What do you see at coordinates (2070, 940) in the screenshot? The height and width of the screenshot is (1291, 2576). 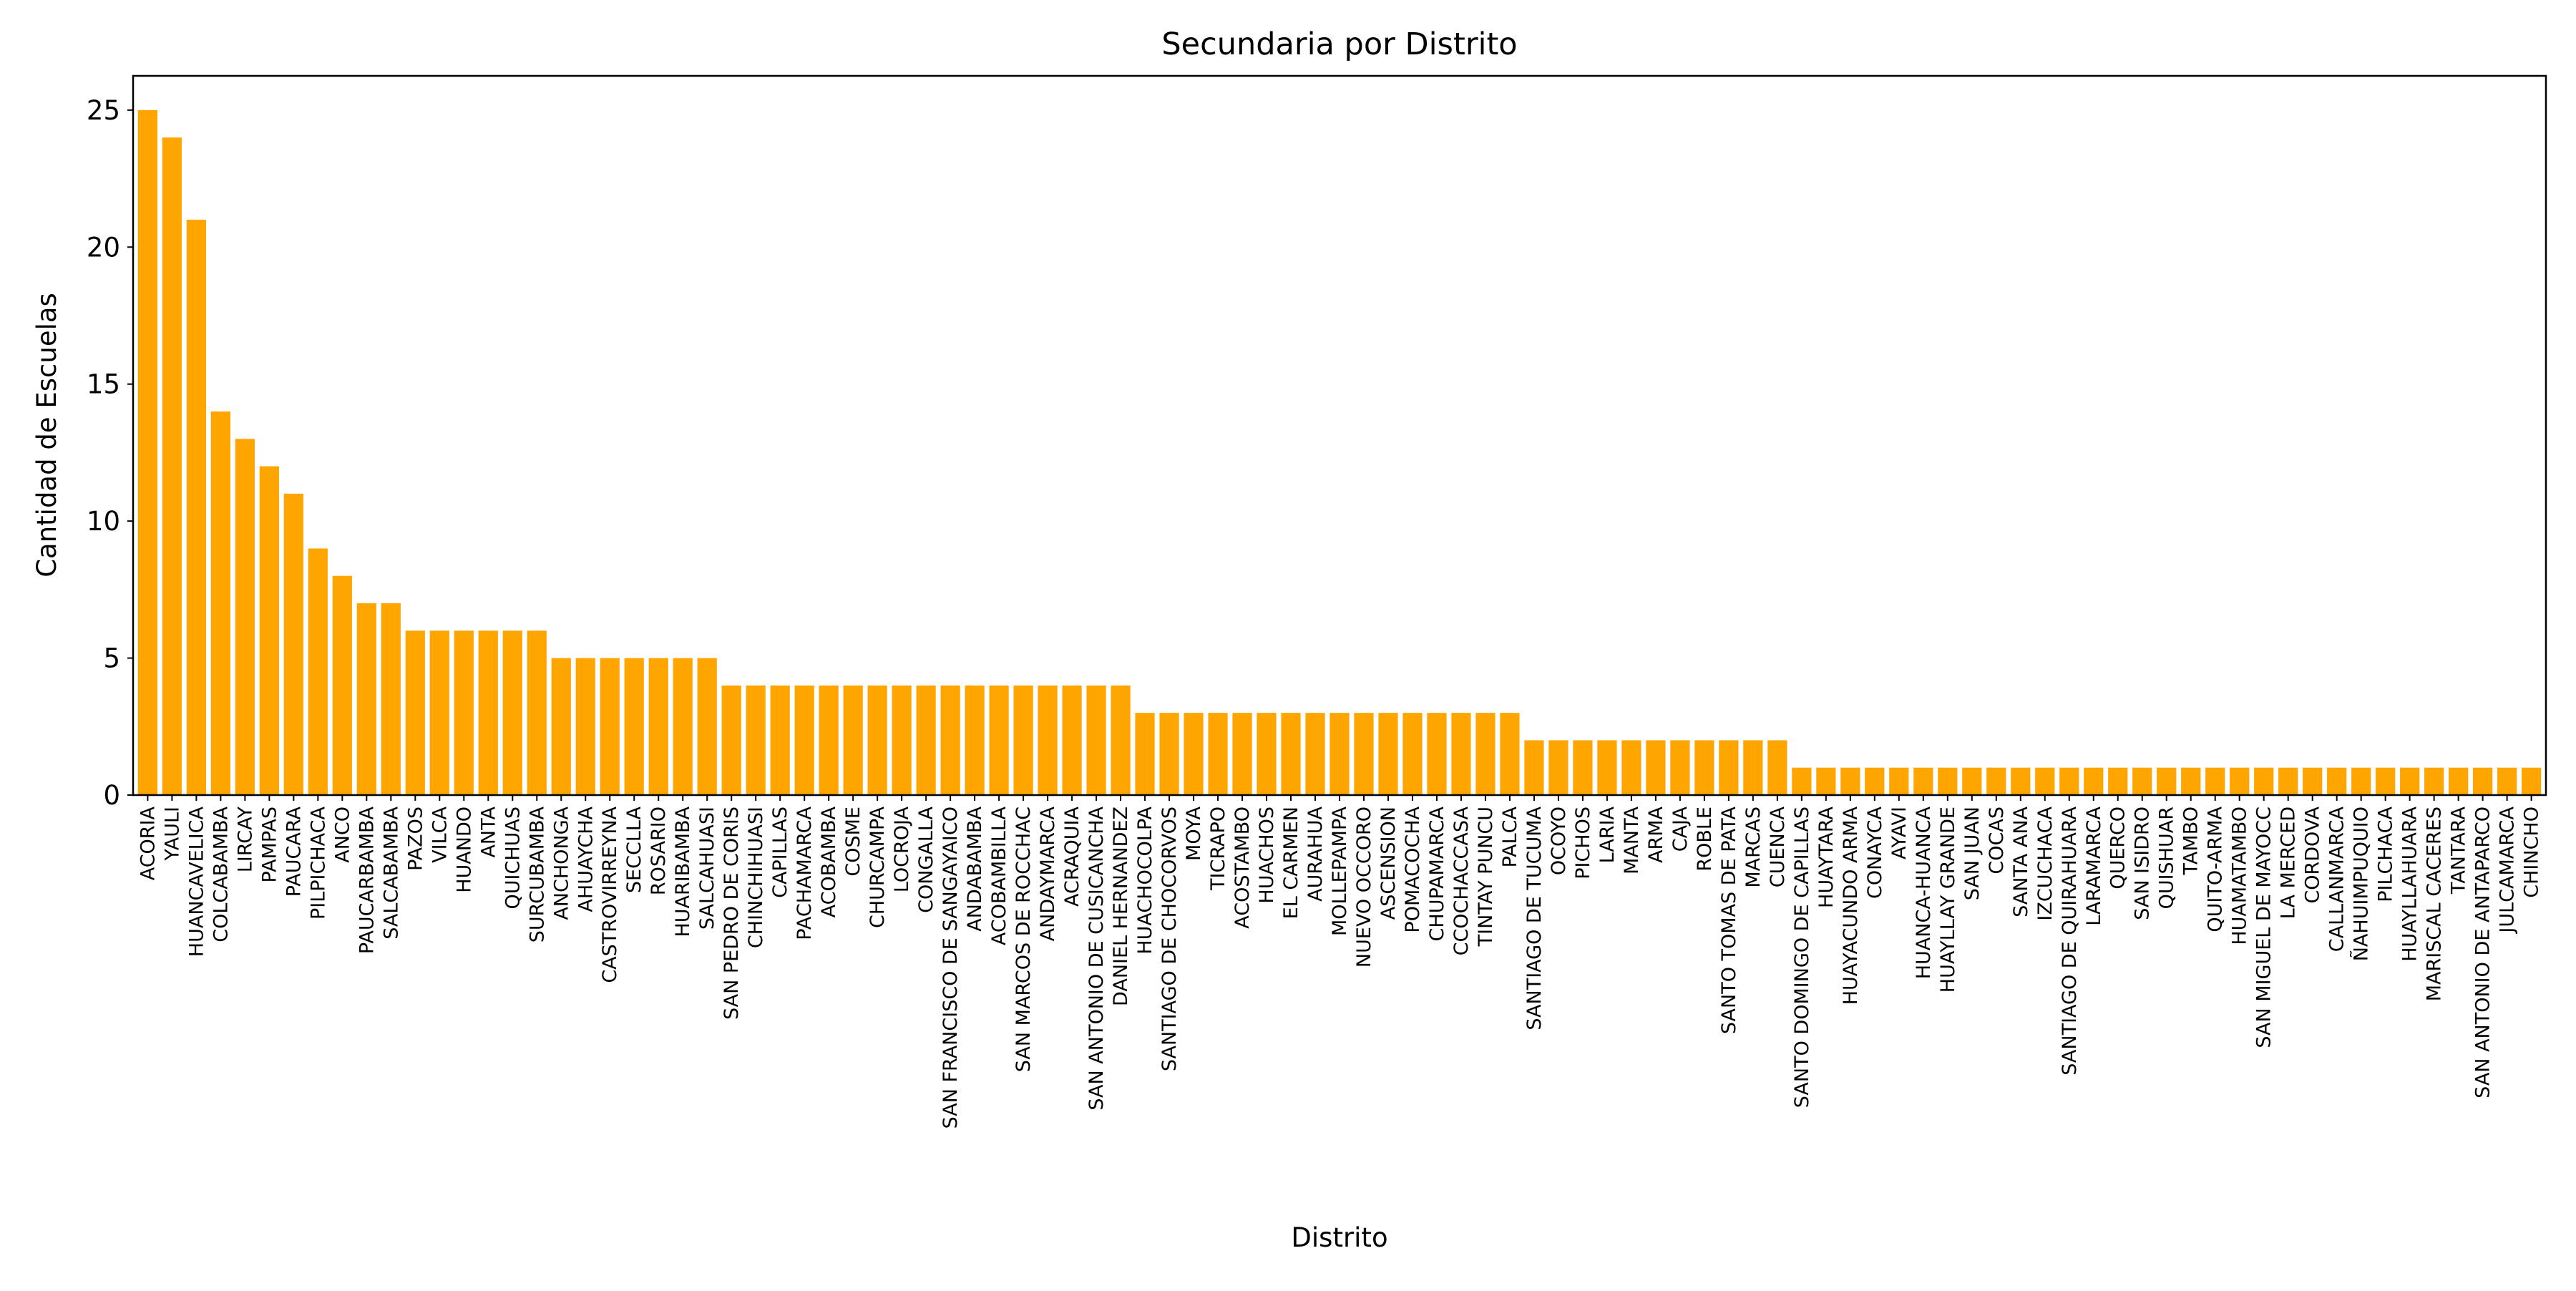 I see `x-tick-label: SANTIAGO DE QUIRAHUARA` at bounding box center [2070, 940].